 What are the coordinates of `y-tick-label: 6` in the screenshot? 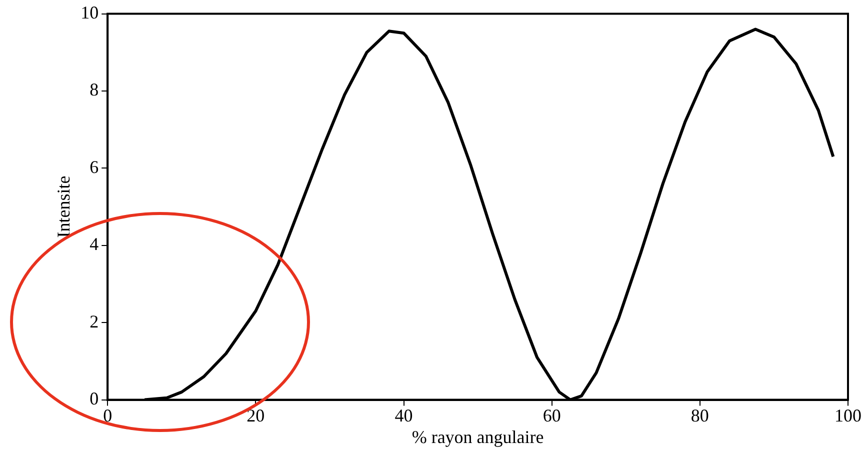 It's located at (94, 166).